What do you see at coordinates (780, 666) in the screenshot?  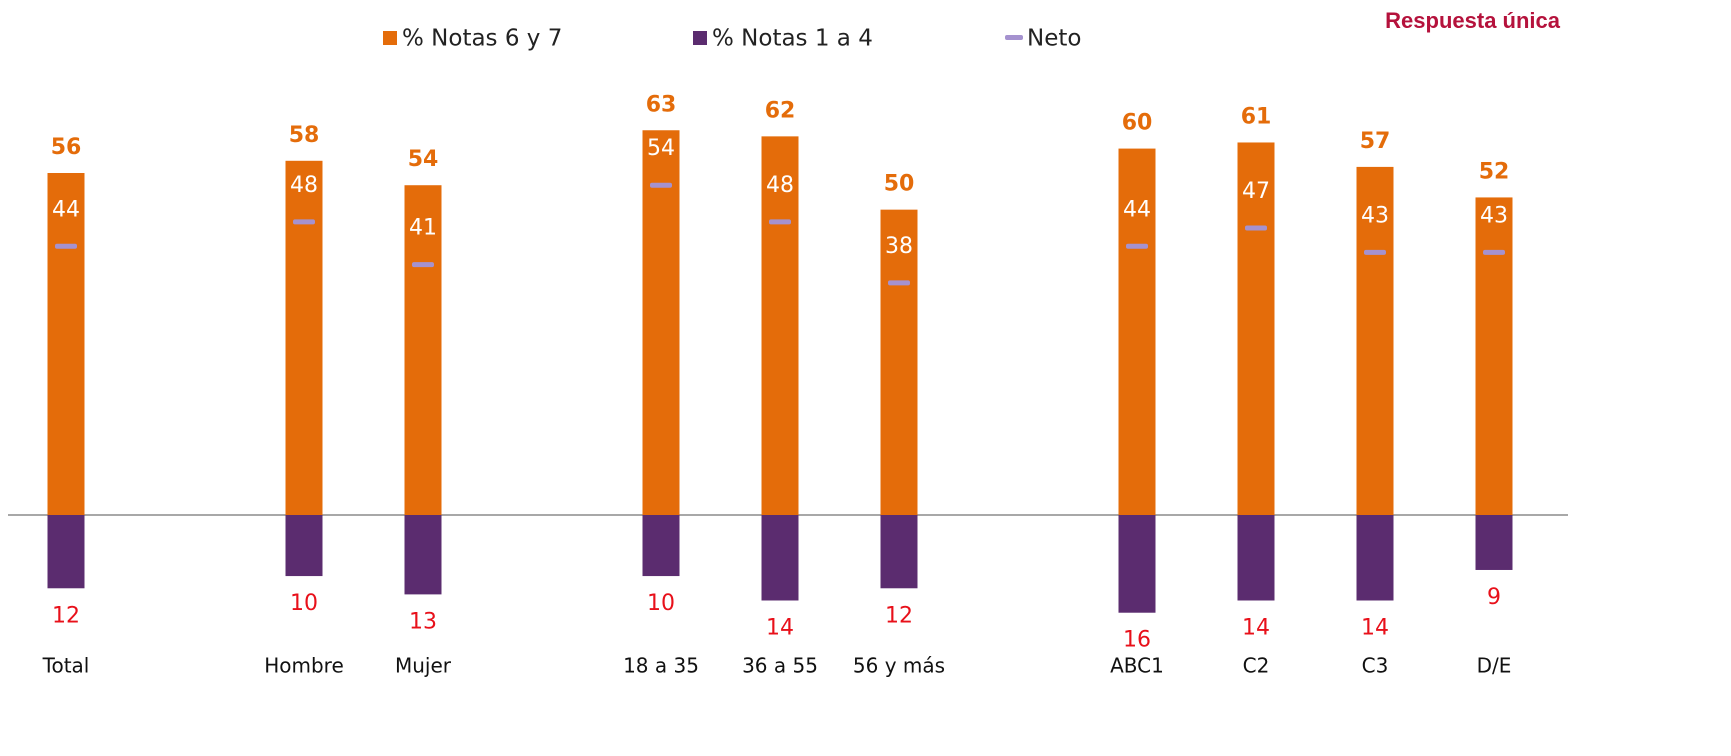 I see `x-tick-label: 36 a 55` at bounding box center [780, 666].